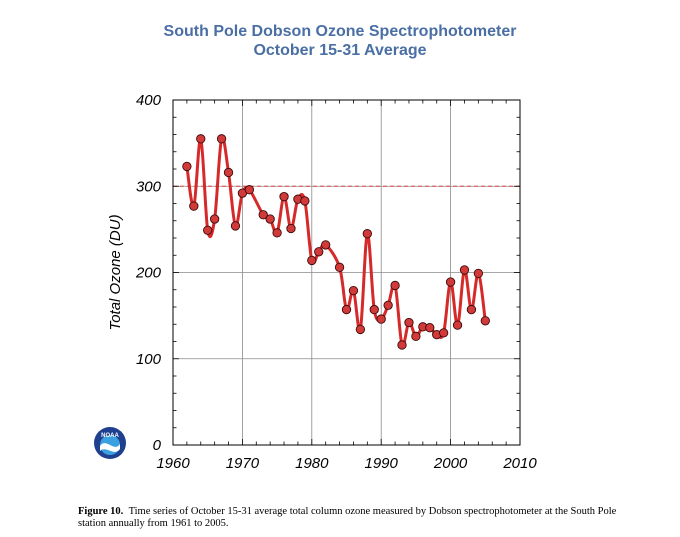 Image resolution: width=680 pixels, height=537 pixels. I want to click on x-tick-label: 1990, so click(382, 463).